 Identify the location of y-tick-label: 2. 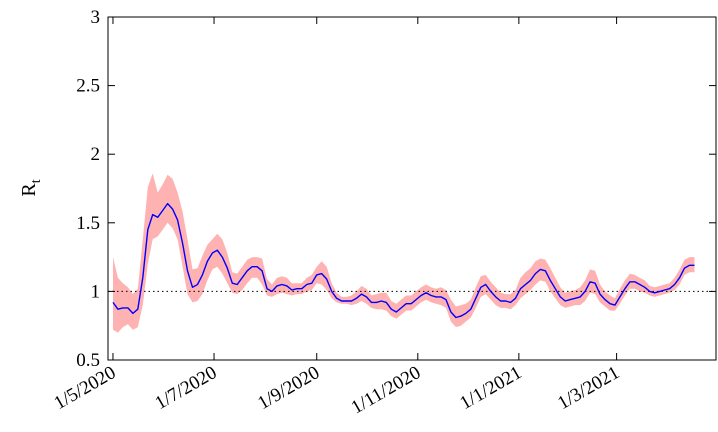
(96, 154).